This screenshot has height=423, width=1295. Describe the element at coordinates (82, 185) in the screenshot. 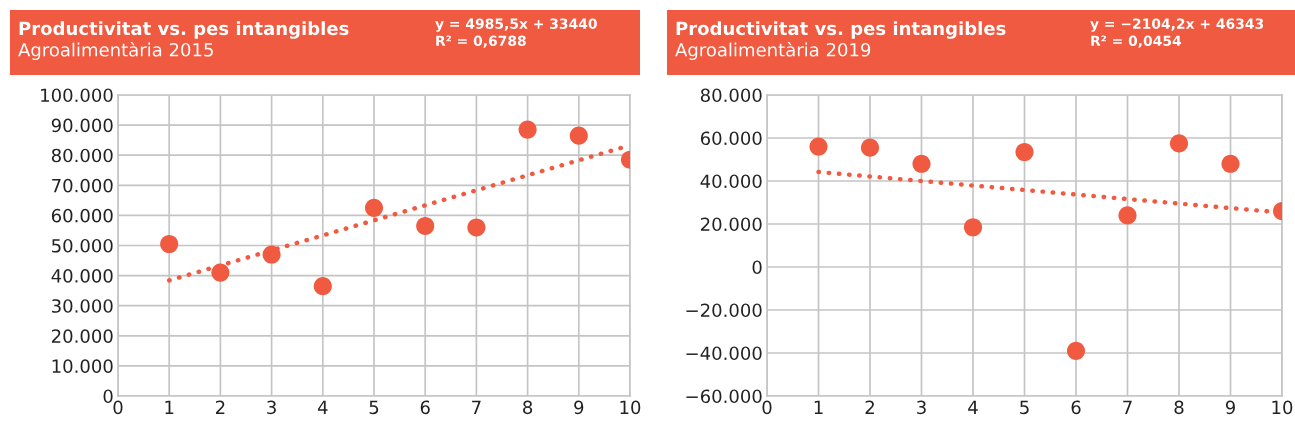

I see `y-tick-label: 70.000` at that location.